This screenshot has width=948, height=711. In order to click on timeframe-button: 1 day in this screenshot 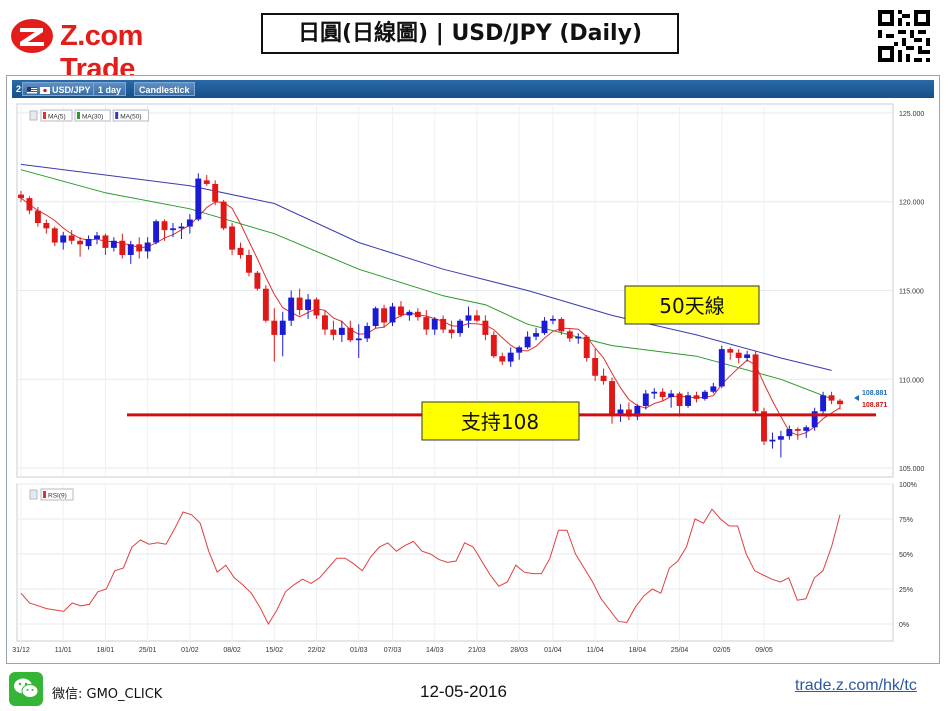, I will do `click(110, 89)`.